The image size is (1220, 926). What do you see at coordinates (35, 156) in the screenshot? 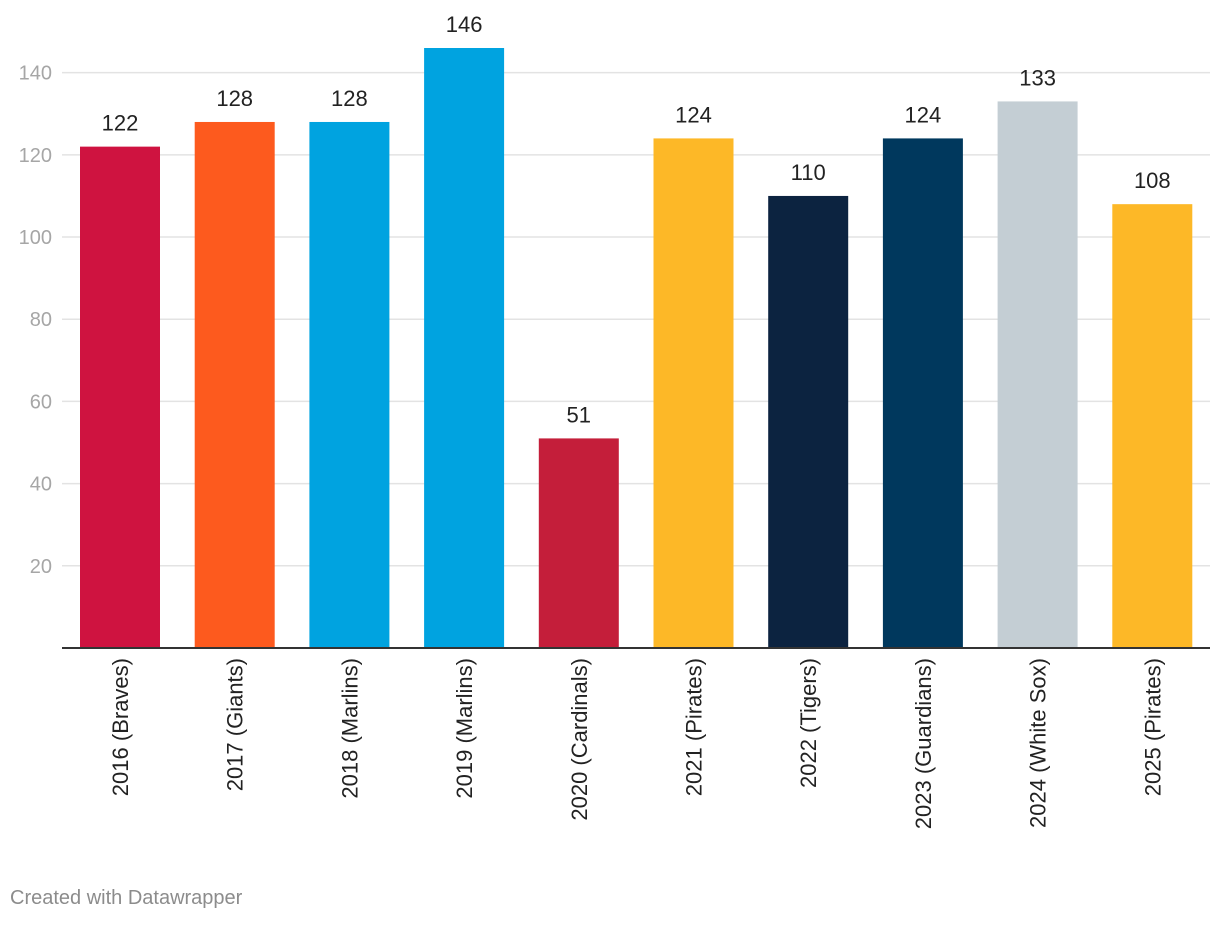
I see `y-tick-label: 120` at bounding box center [35, 156].